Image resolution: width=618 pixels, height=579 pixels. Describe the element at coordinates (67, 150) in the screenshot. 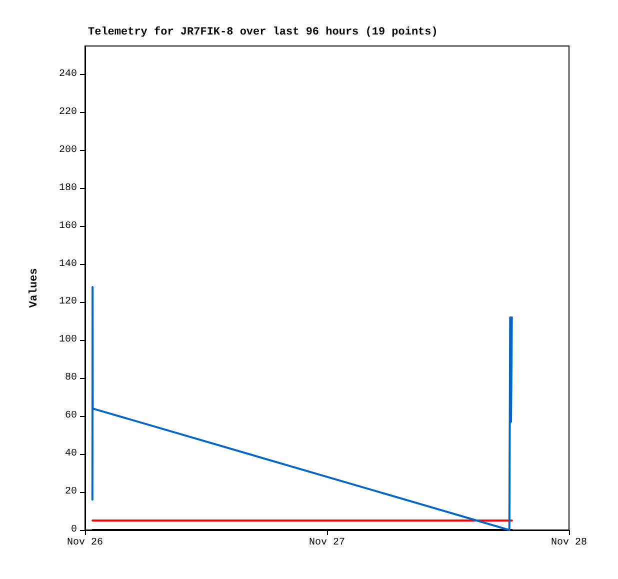

I see `y-tick-label: 200` at that location.